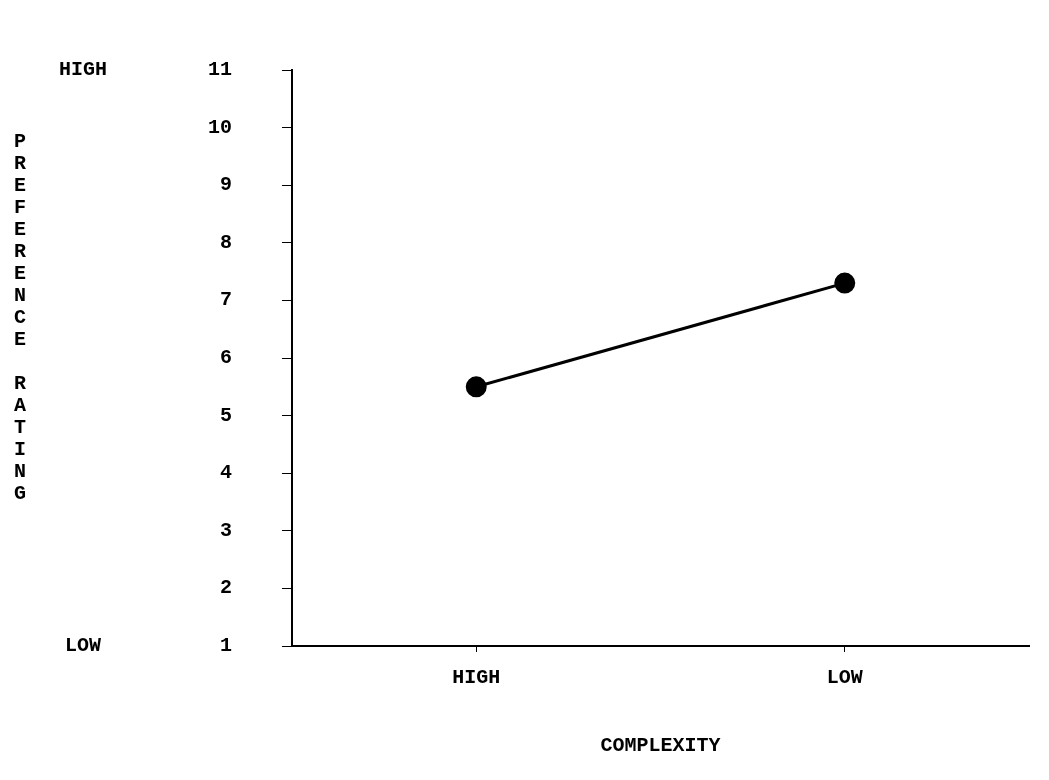 The height and width of the screenshot is (780, 1049). What do you see at coordinates (225, 242) in the screenshot?
I see `y-tick-label: 8` at bounding box center [225, 242].